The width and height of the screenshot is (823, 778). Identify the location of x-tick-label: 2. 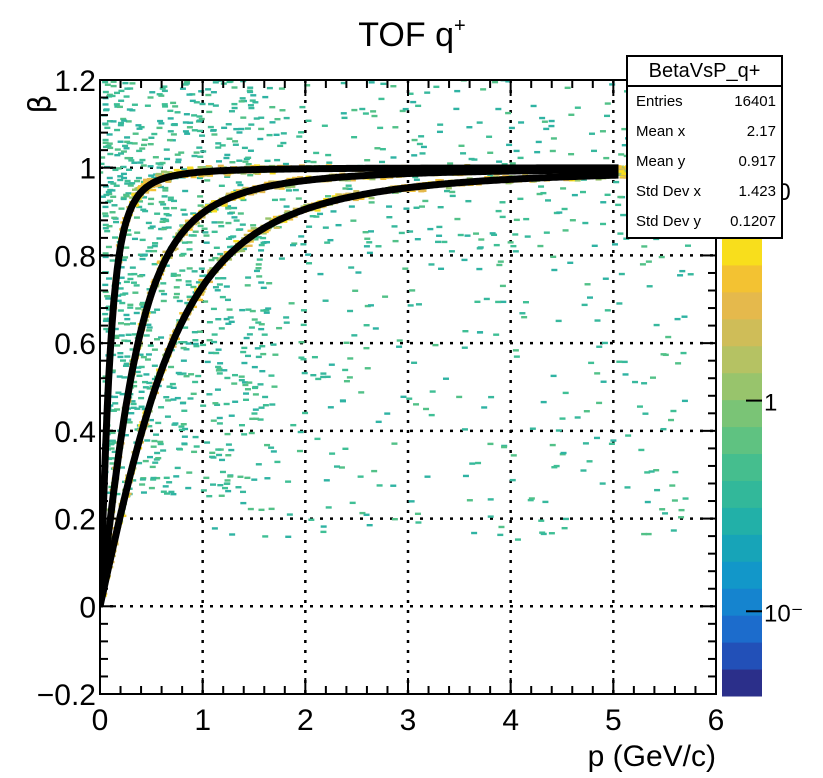
(305, 720).